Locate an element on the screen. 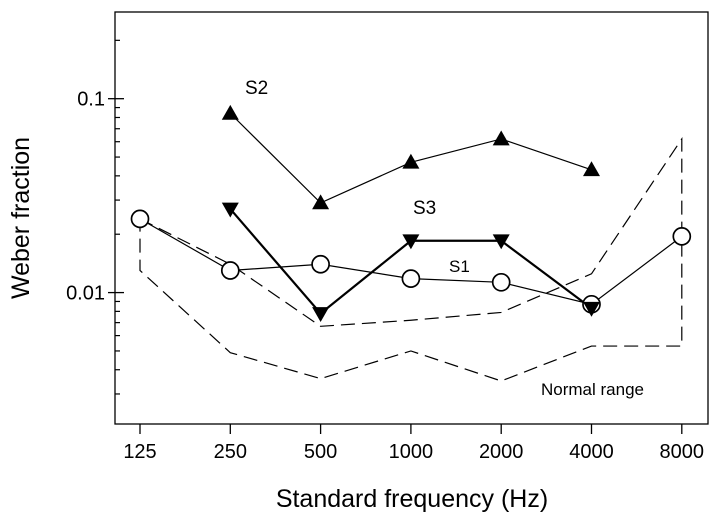  x-tick-label: 8000 is located at coordinates (682, 452).